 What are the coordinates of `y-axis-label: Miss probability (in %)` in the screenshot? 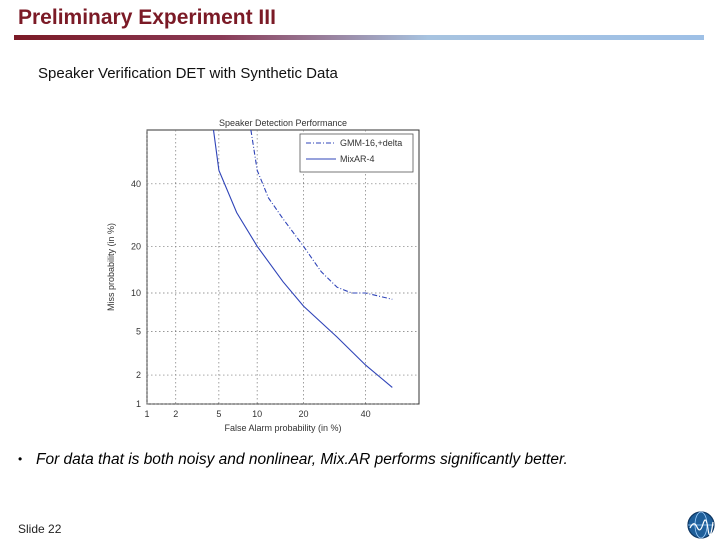 It's located at (111, 267).